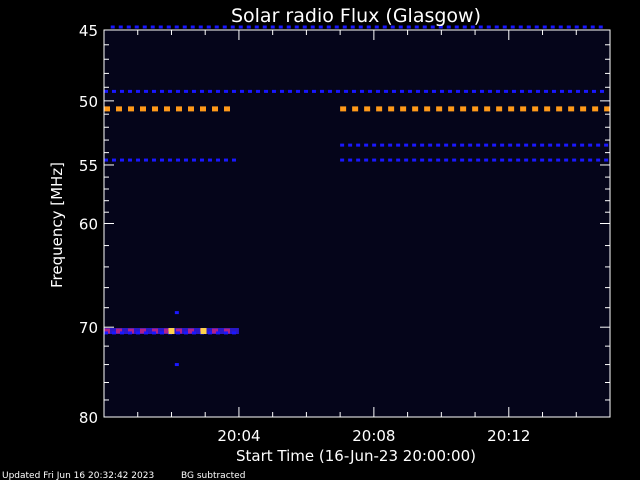  I want to click on y-tick-label: 50, so click(88, 102).